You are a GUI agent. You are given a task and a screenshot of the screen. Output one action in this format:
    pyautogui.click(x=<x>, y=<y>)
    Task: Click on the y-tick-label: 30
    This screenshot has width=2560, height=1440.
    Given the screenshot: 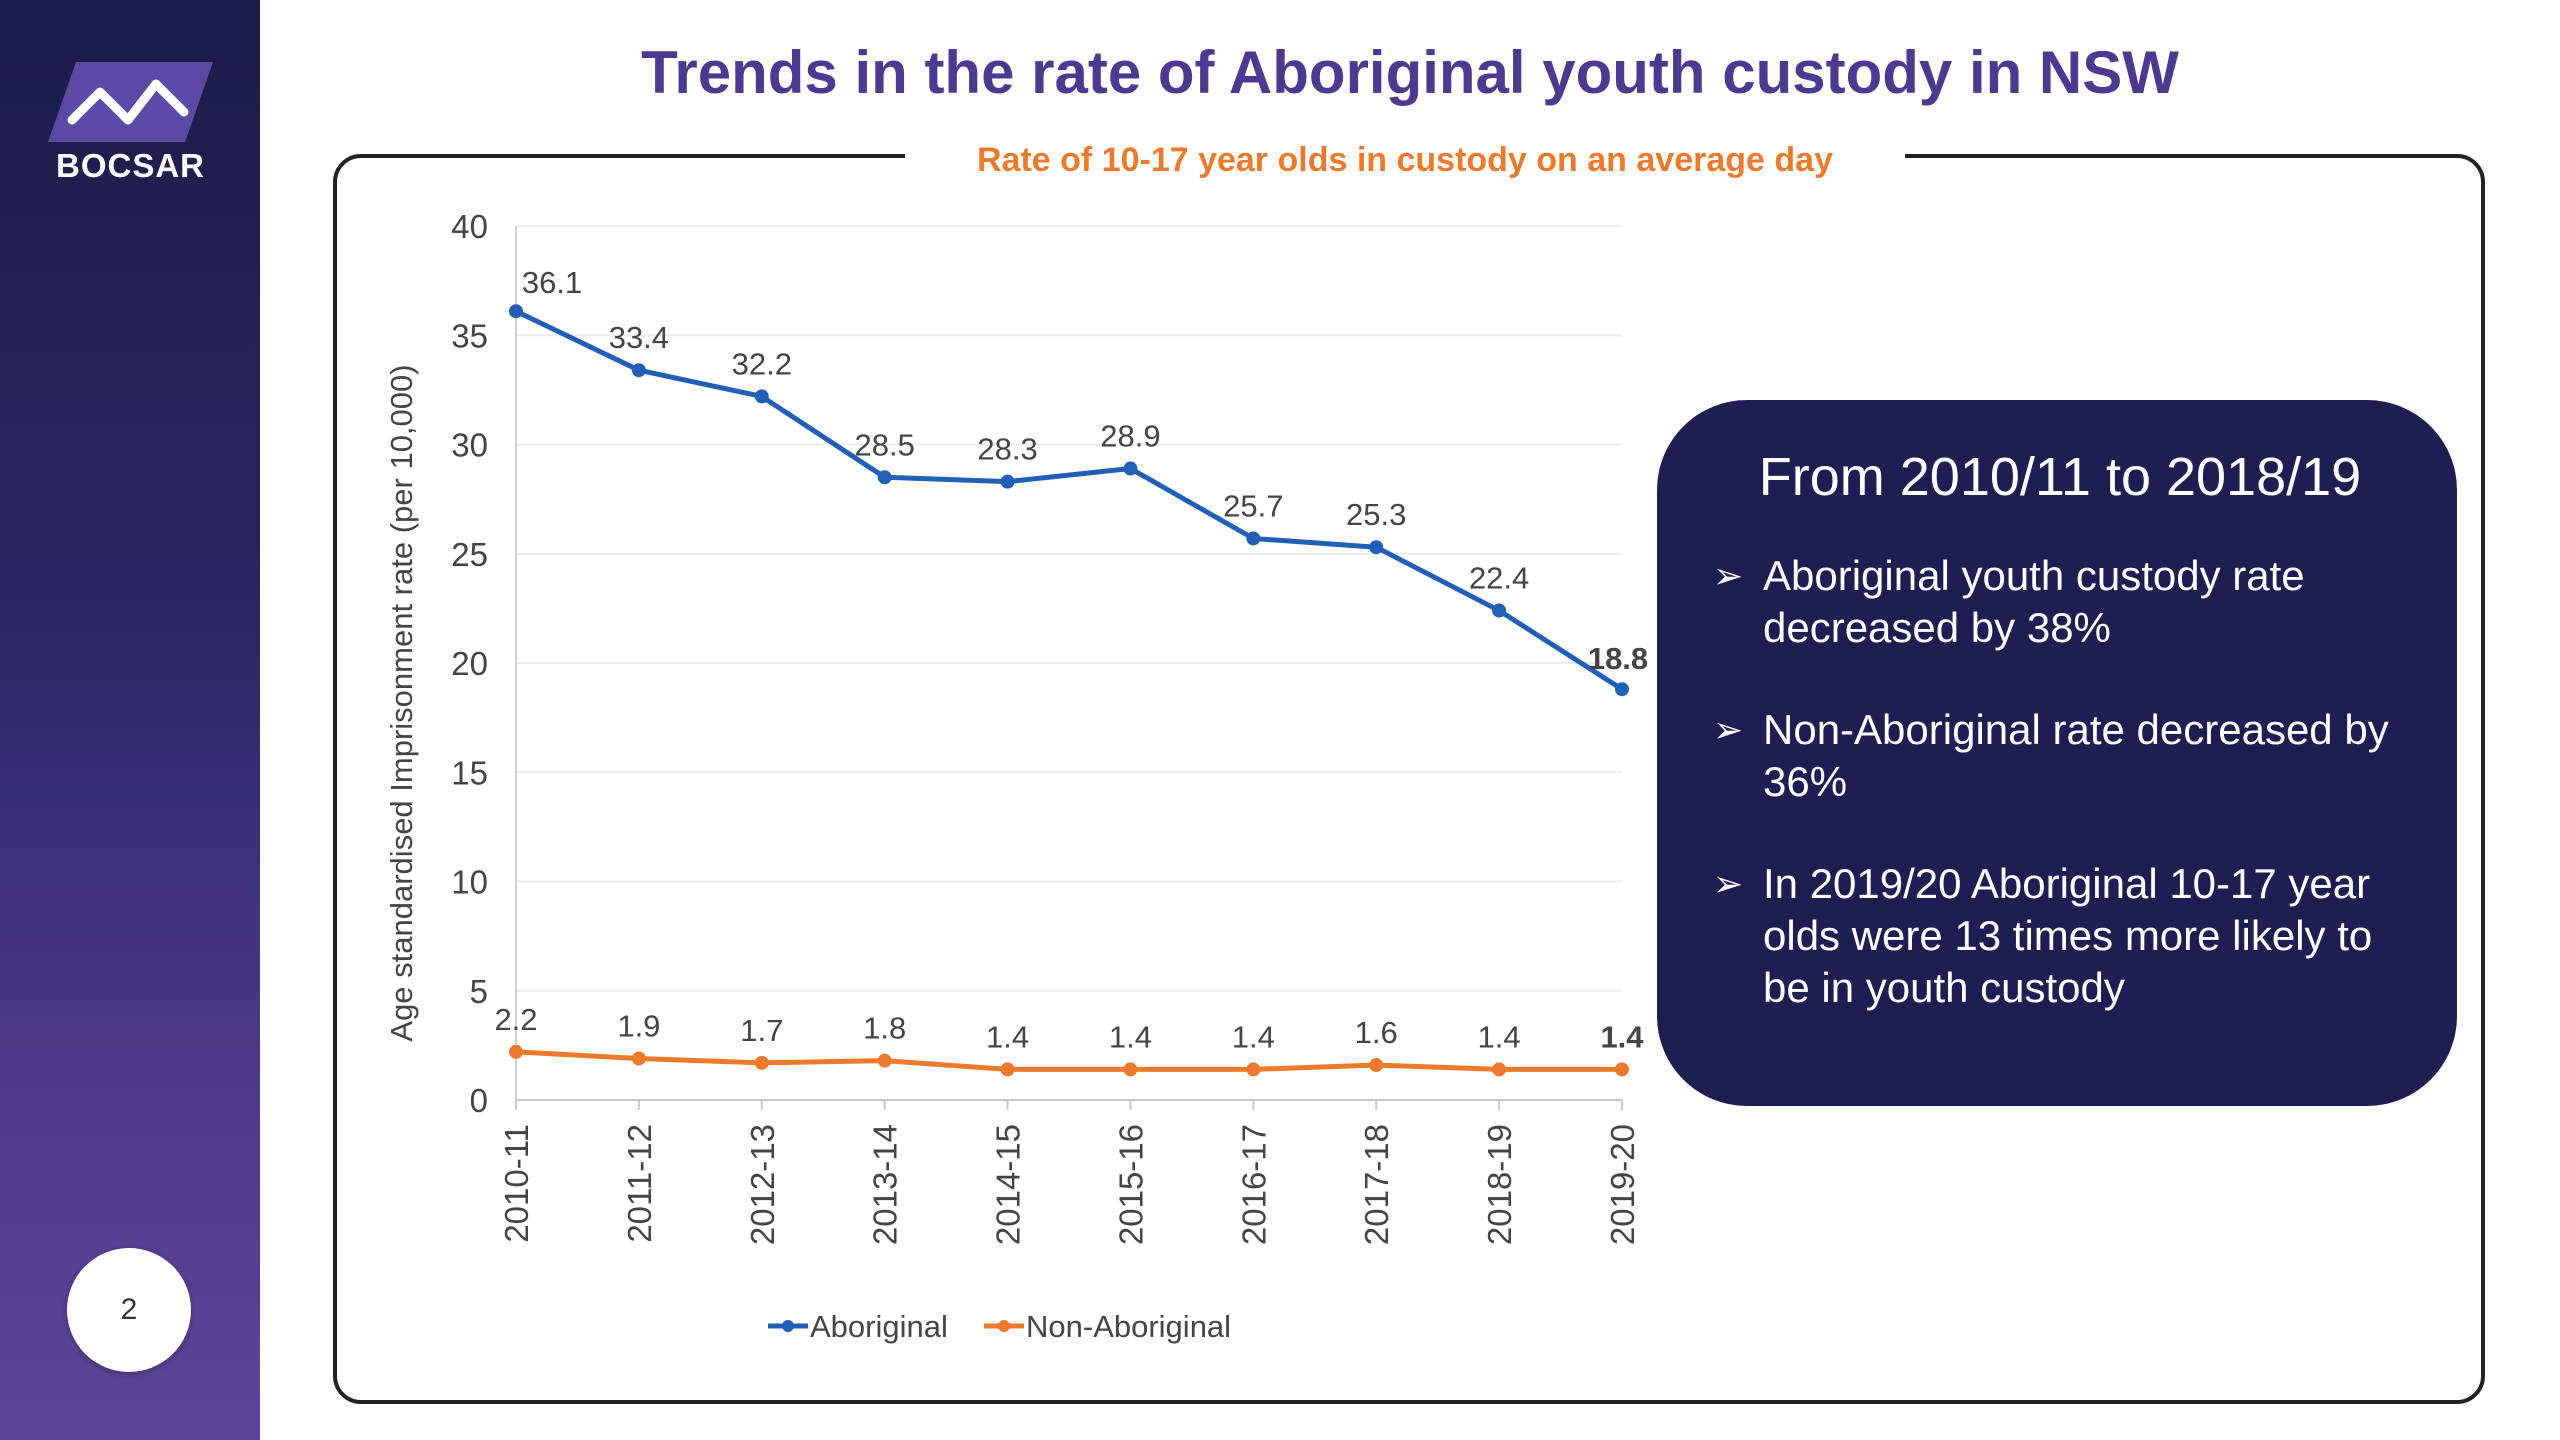 What is the action you would take?
    pyautogui.click(x=469, y=445)
    